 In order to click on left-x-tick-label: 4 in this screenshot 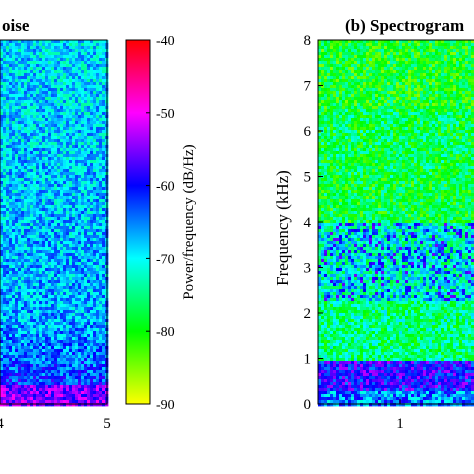, I will do `click(2, 424)`.